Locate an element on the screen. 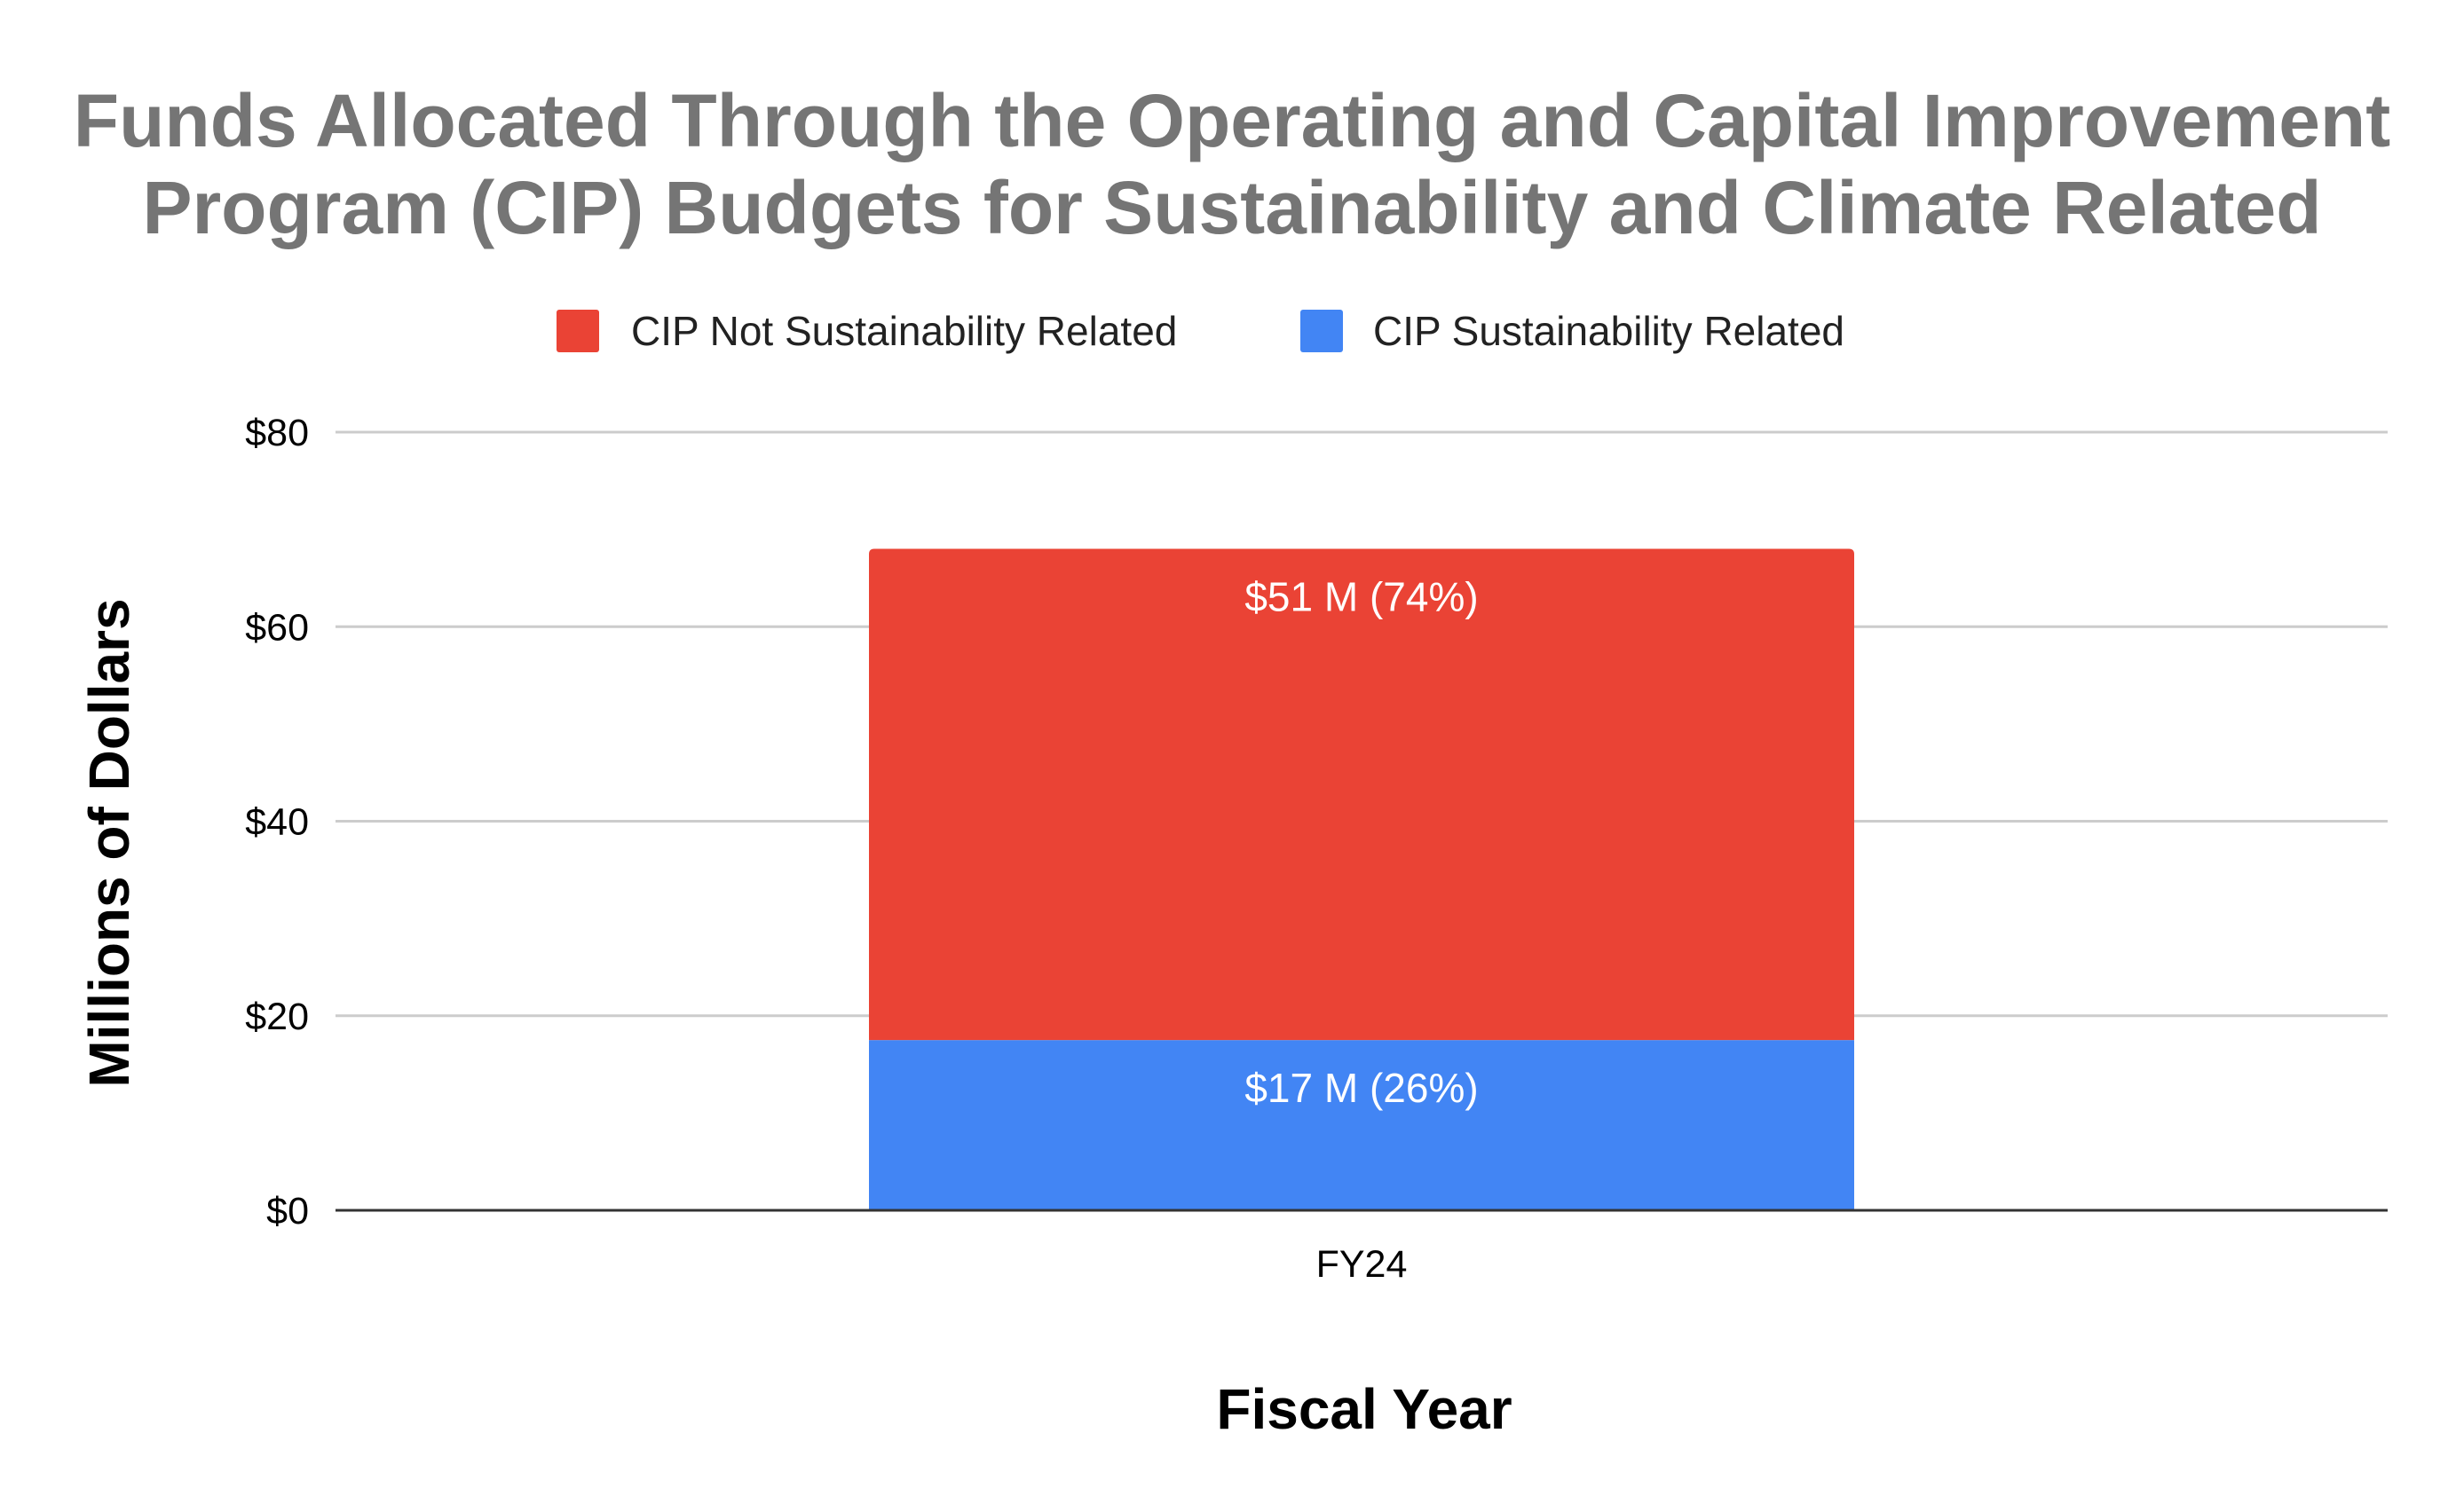  y-tick-label: $60 is located at coordinates (277, 627).